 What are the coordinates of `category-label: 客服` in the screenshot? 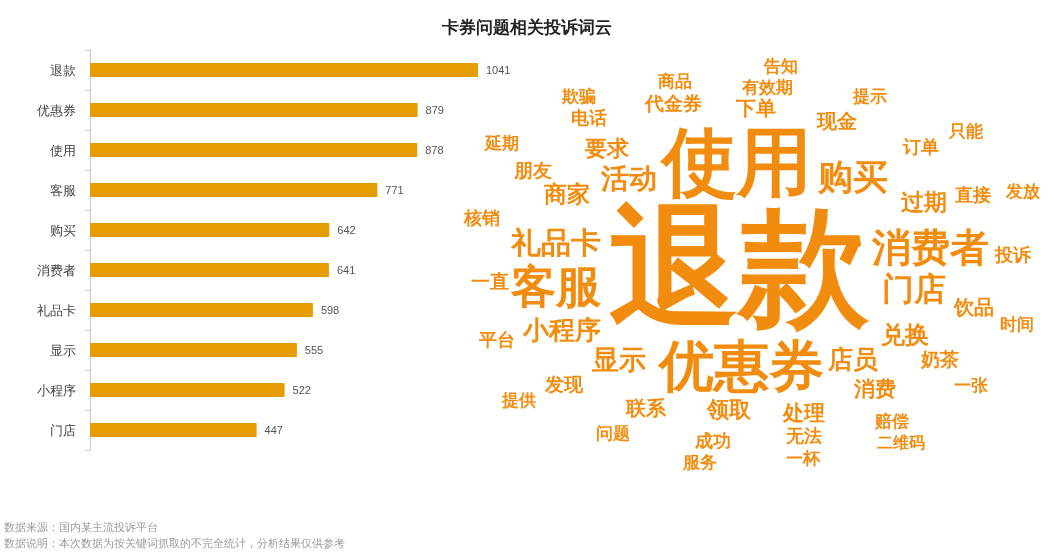 It's located at (555, 286).